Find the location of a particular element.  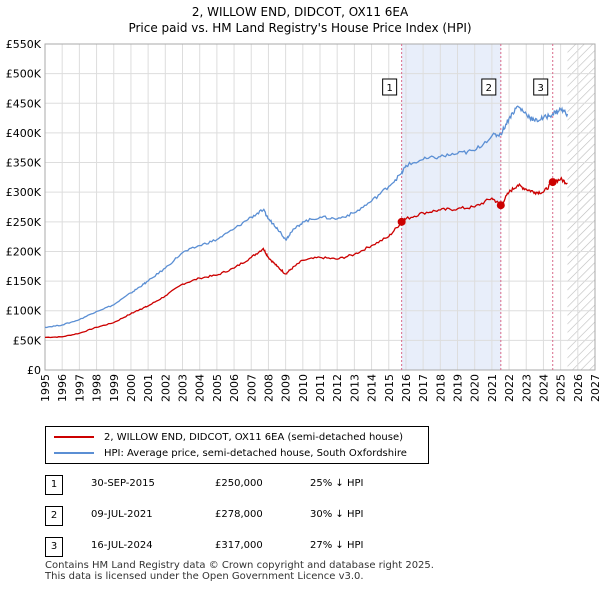

sale-hpi-diff: 25% ↓ HPI is located at coordinates (337, 483).